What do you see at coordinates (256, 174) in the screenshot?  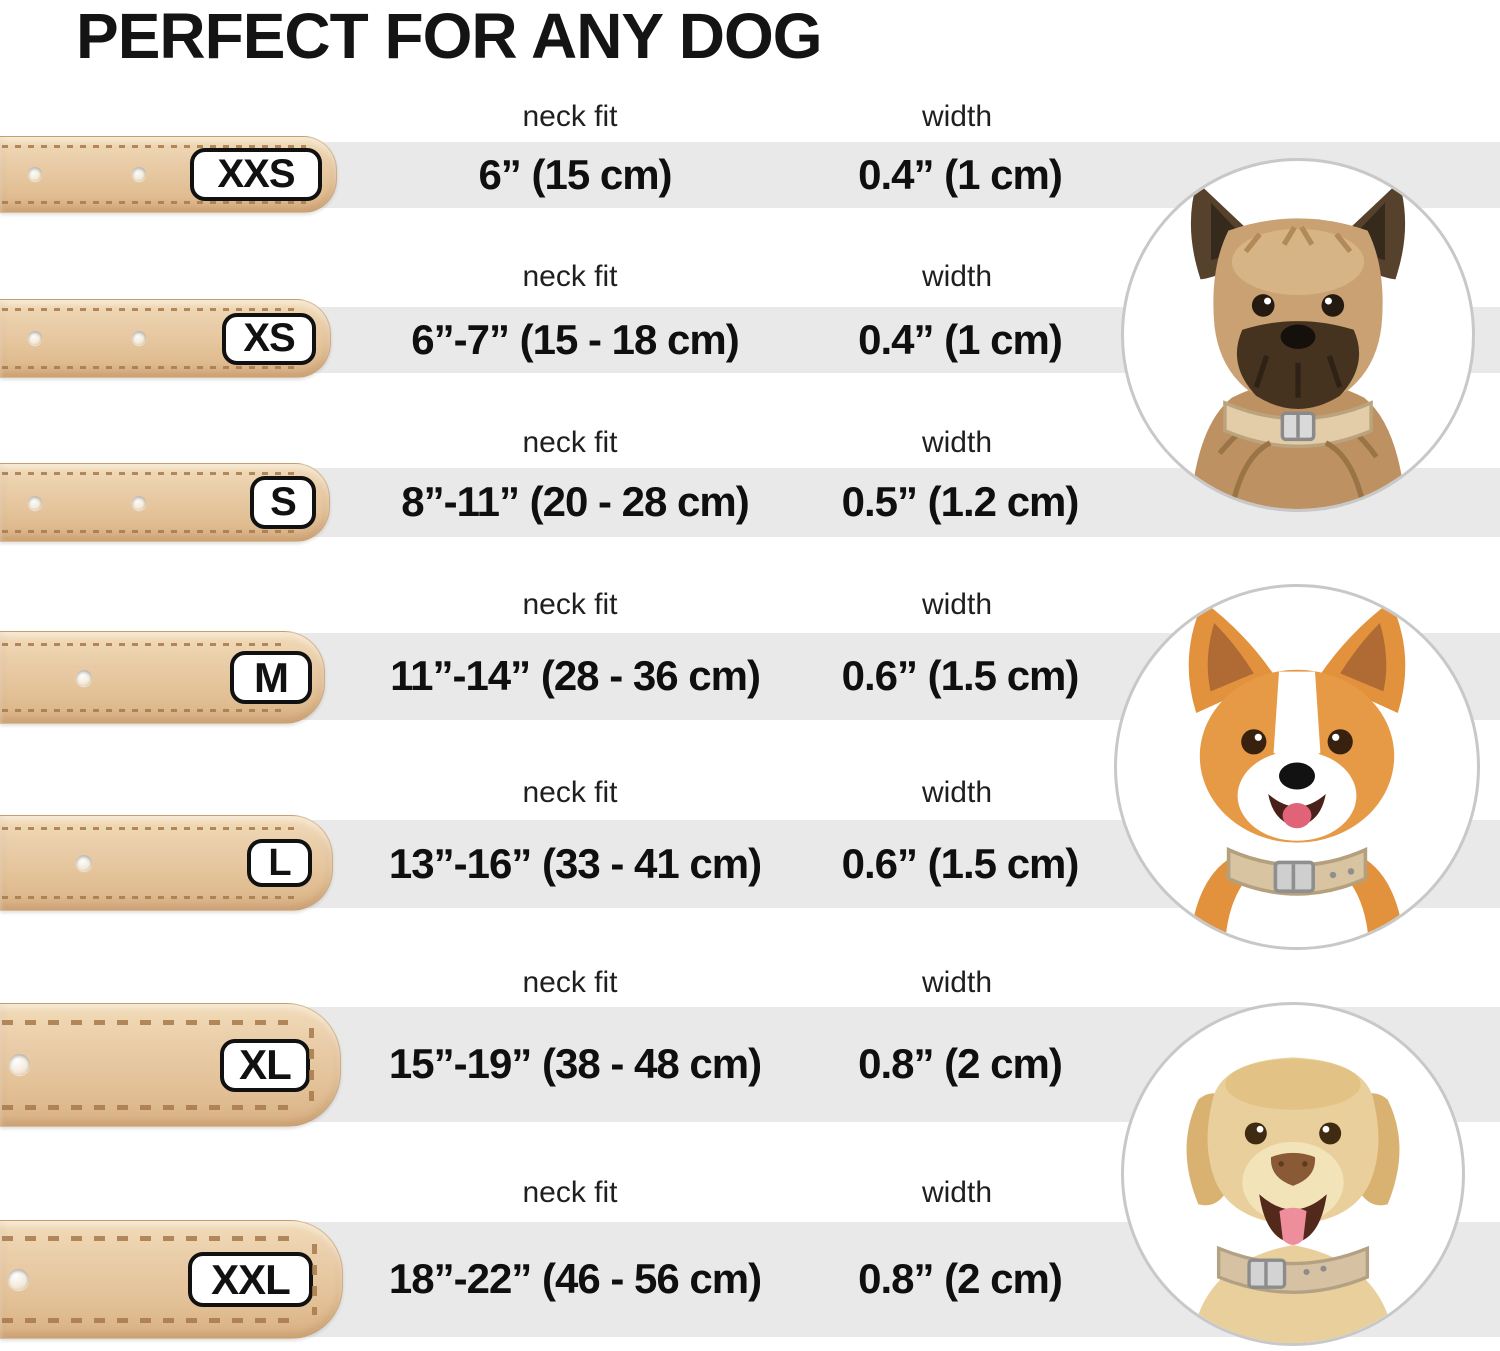 I see `size-badge: XXS` at bounding box center [256, 174].